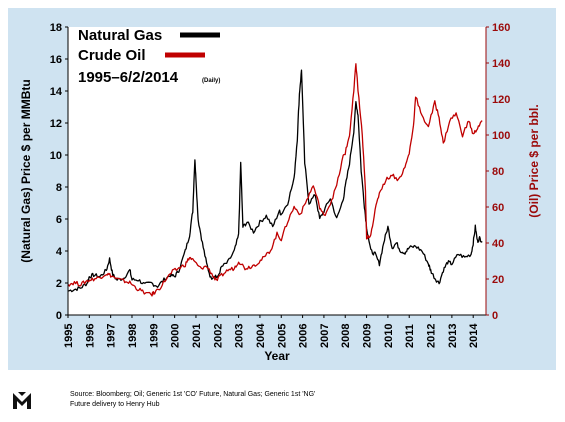 This screenshot has height=422, width=565. I want to click on x-tick-label: 1996, so click(90, 336).